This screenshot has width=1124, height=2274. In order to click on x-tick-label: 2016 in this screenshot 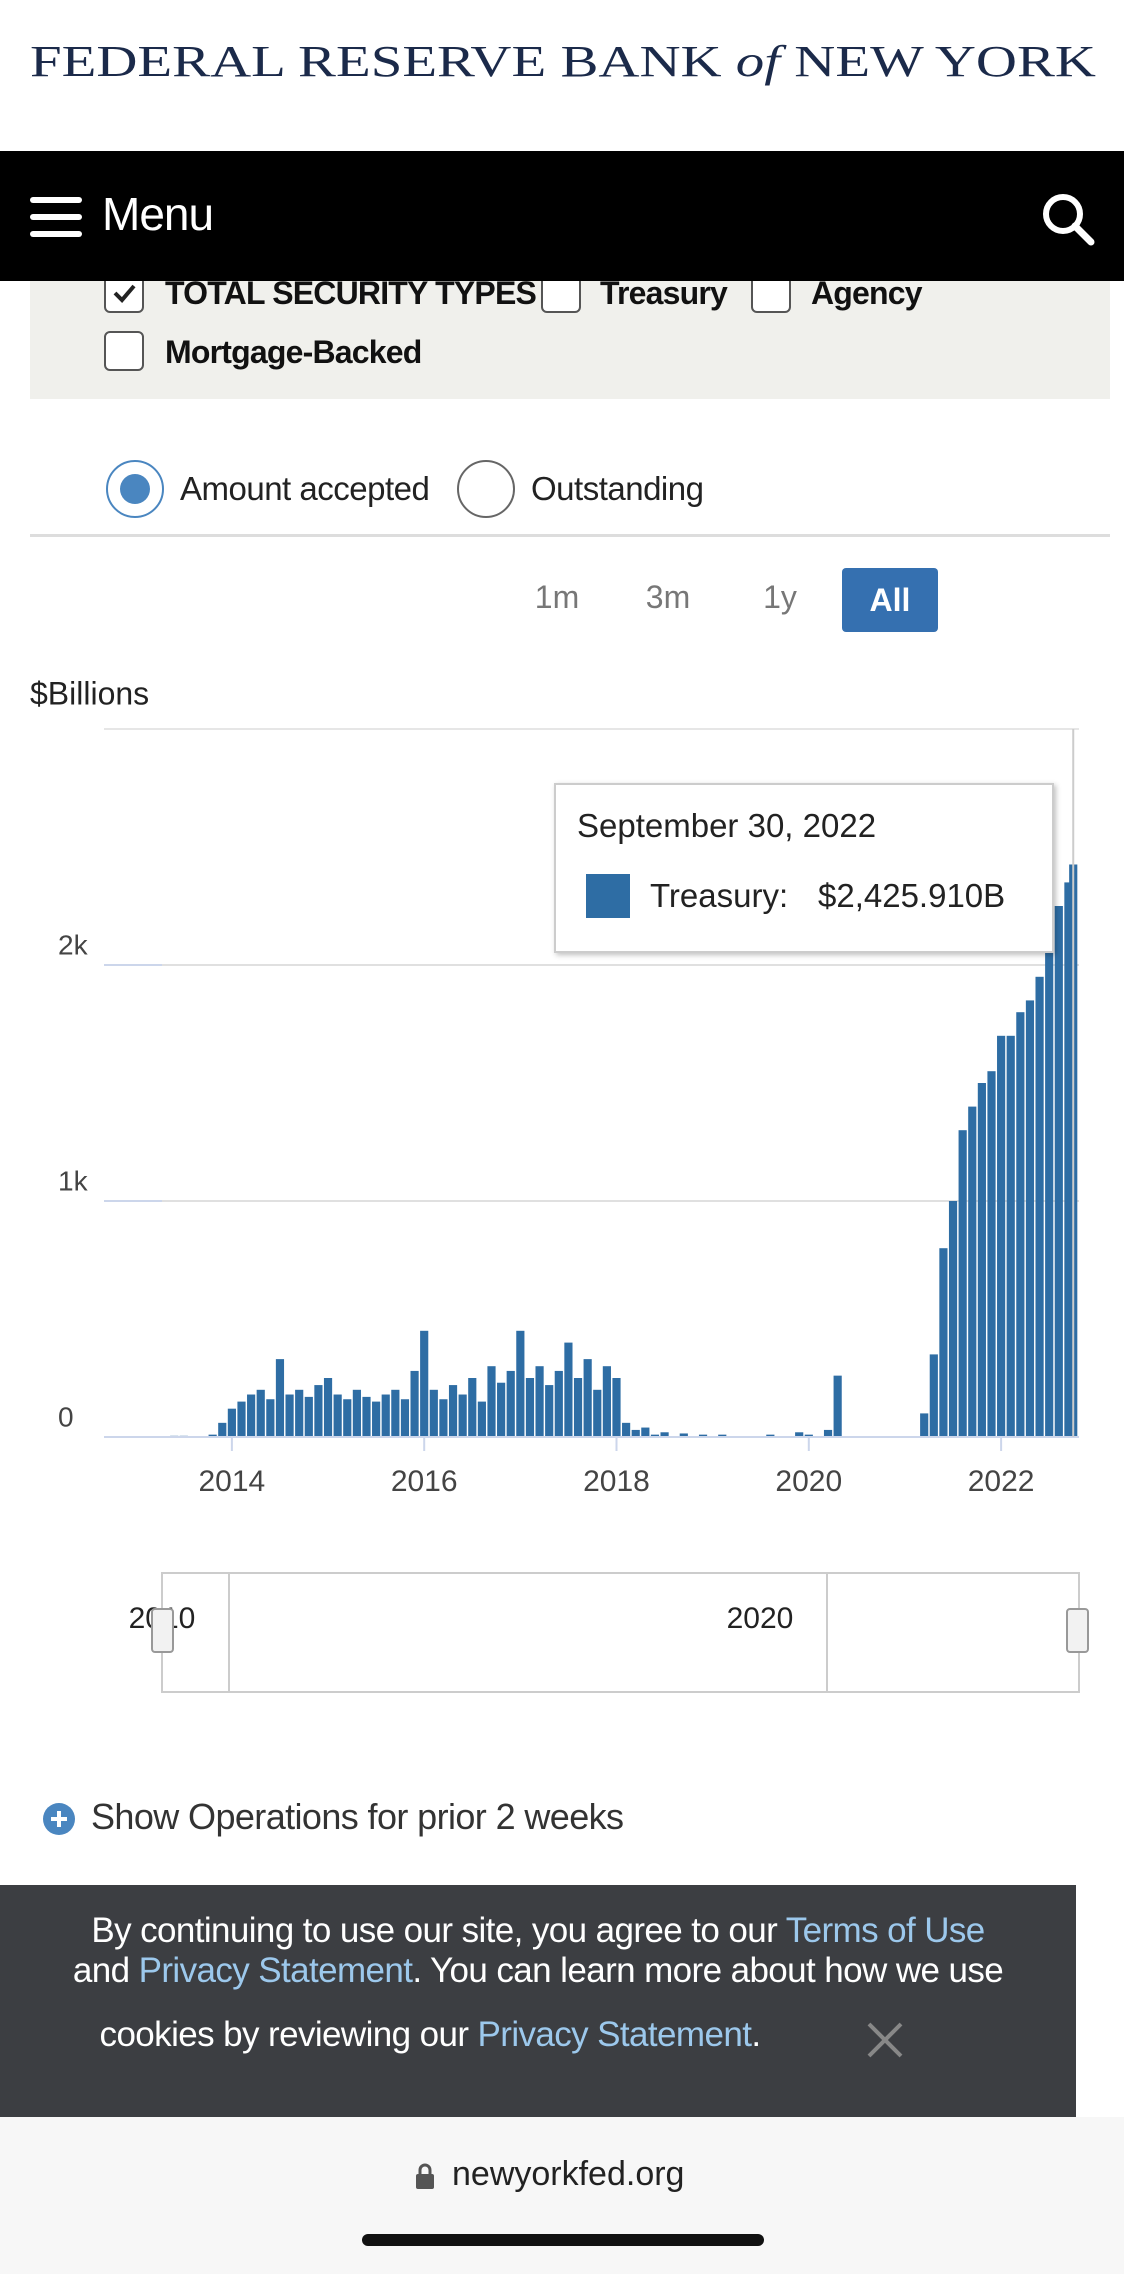, I will do `click(424, 1481)`.